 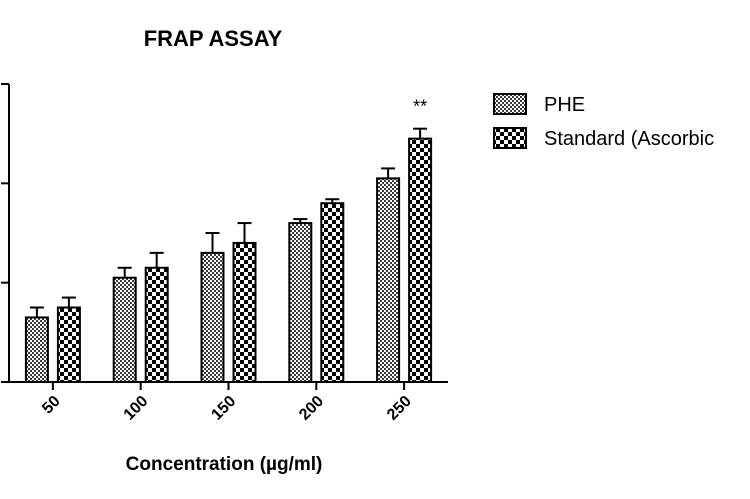 I want to click on x-axis-label: Concentration (µg/ml), so click(x=224, y=464).